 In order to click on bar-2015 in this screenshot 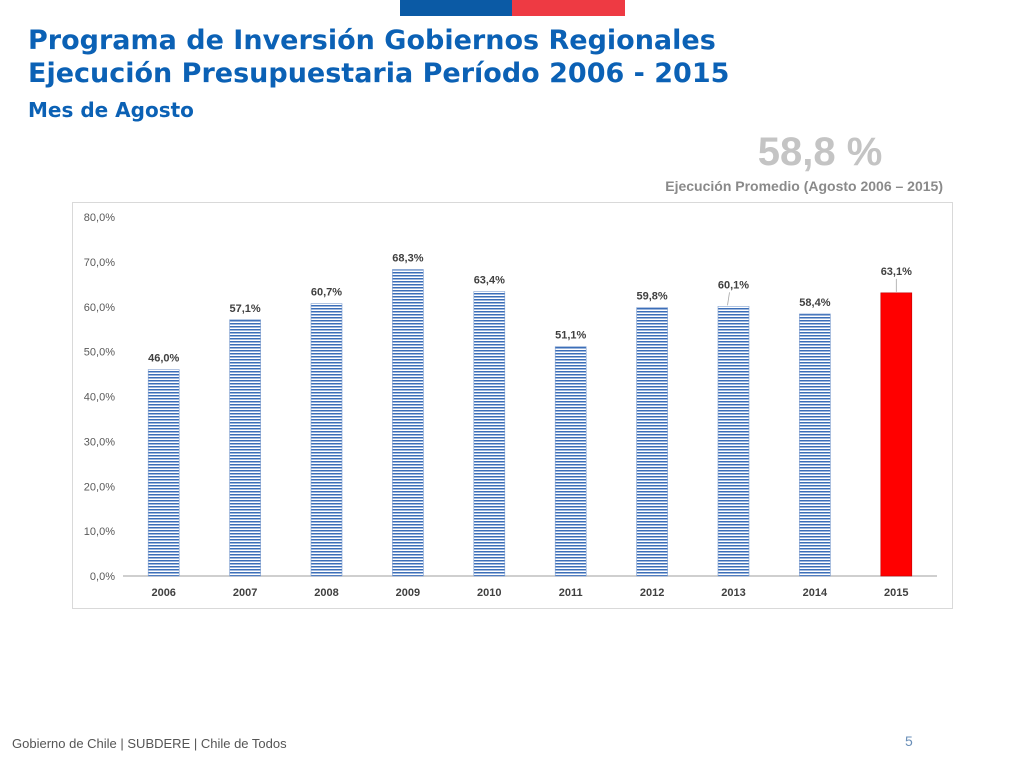, I will do `click(896, 434)`.